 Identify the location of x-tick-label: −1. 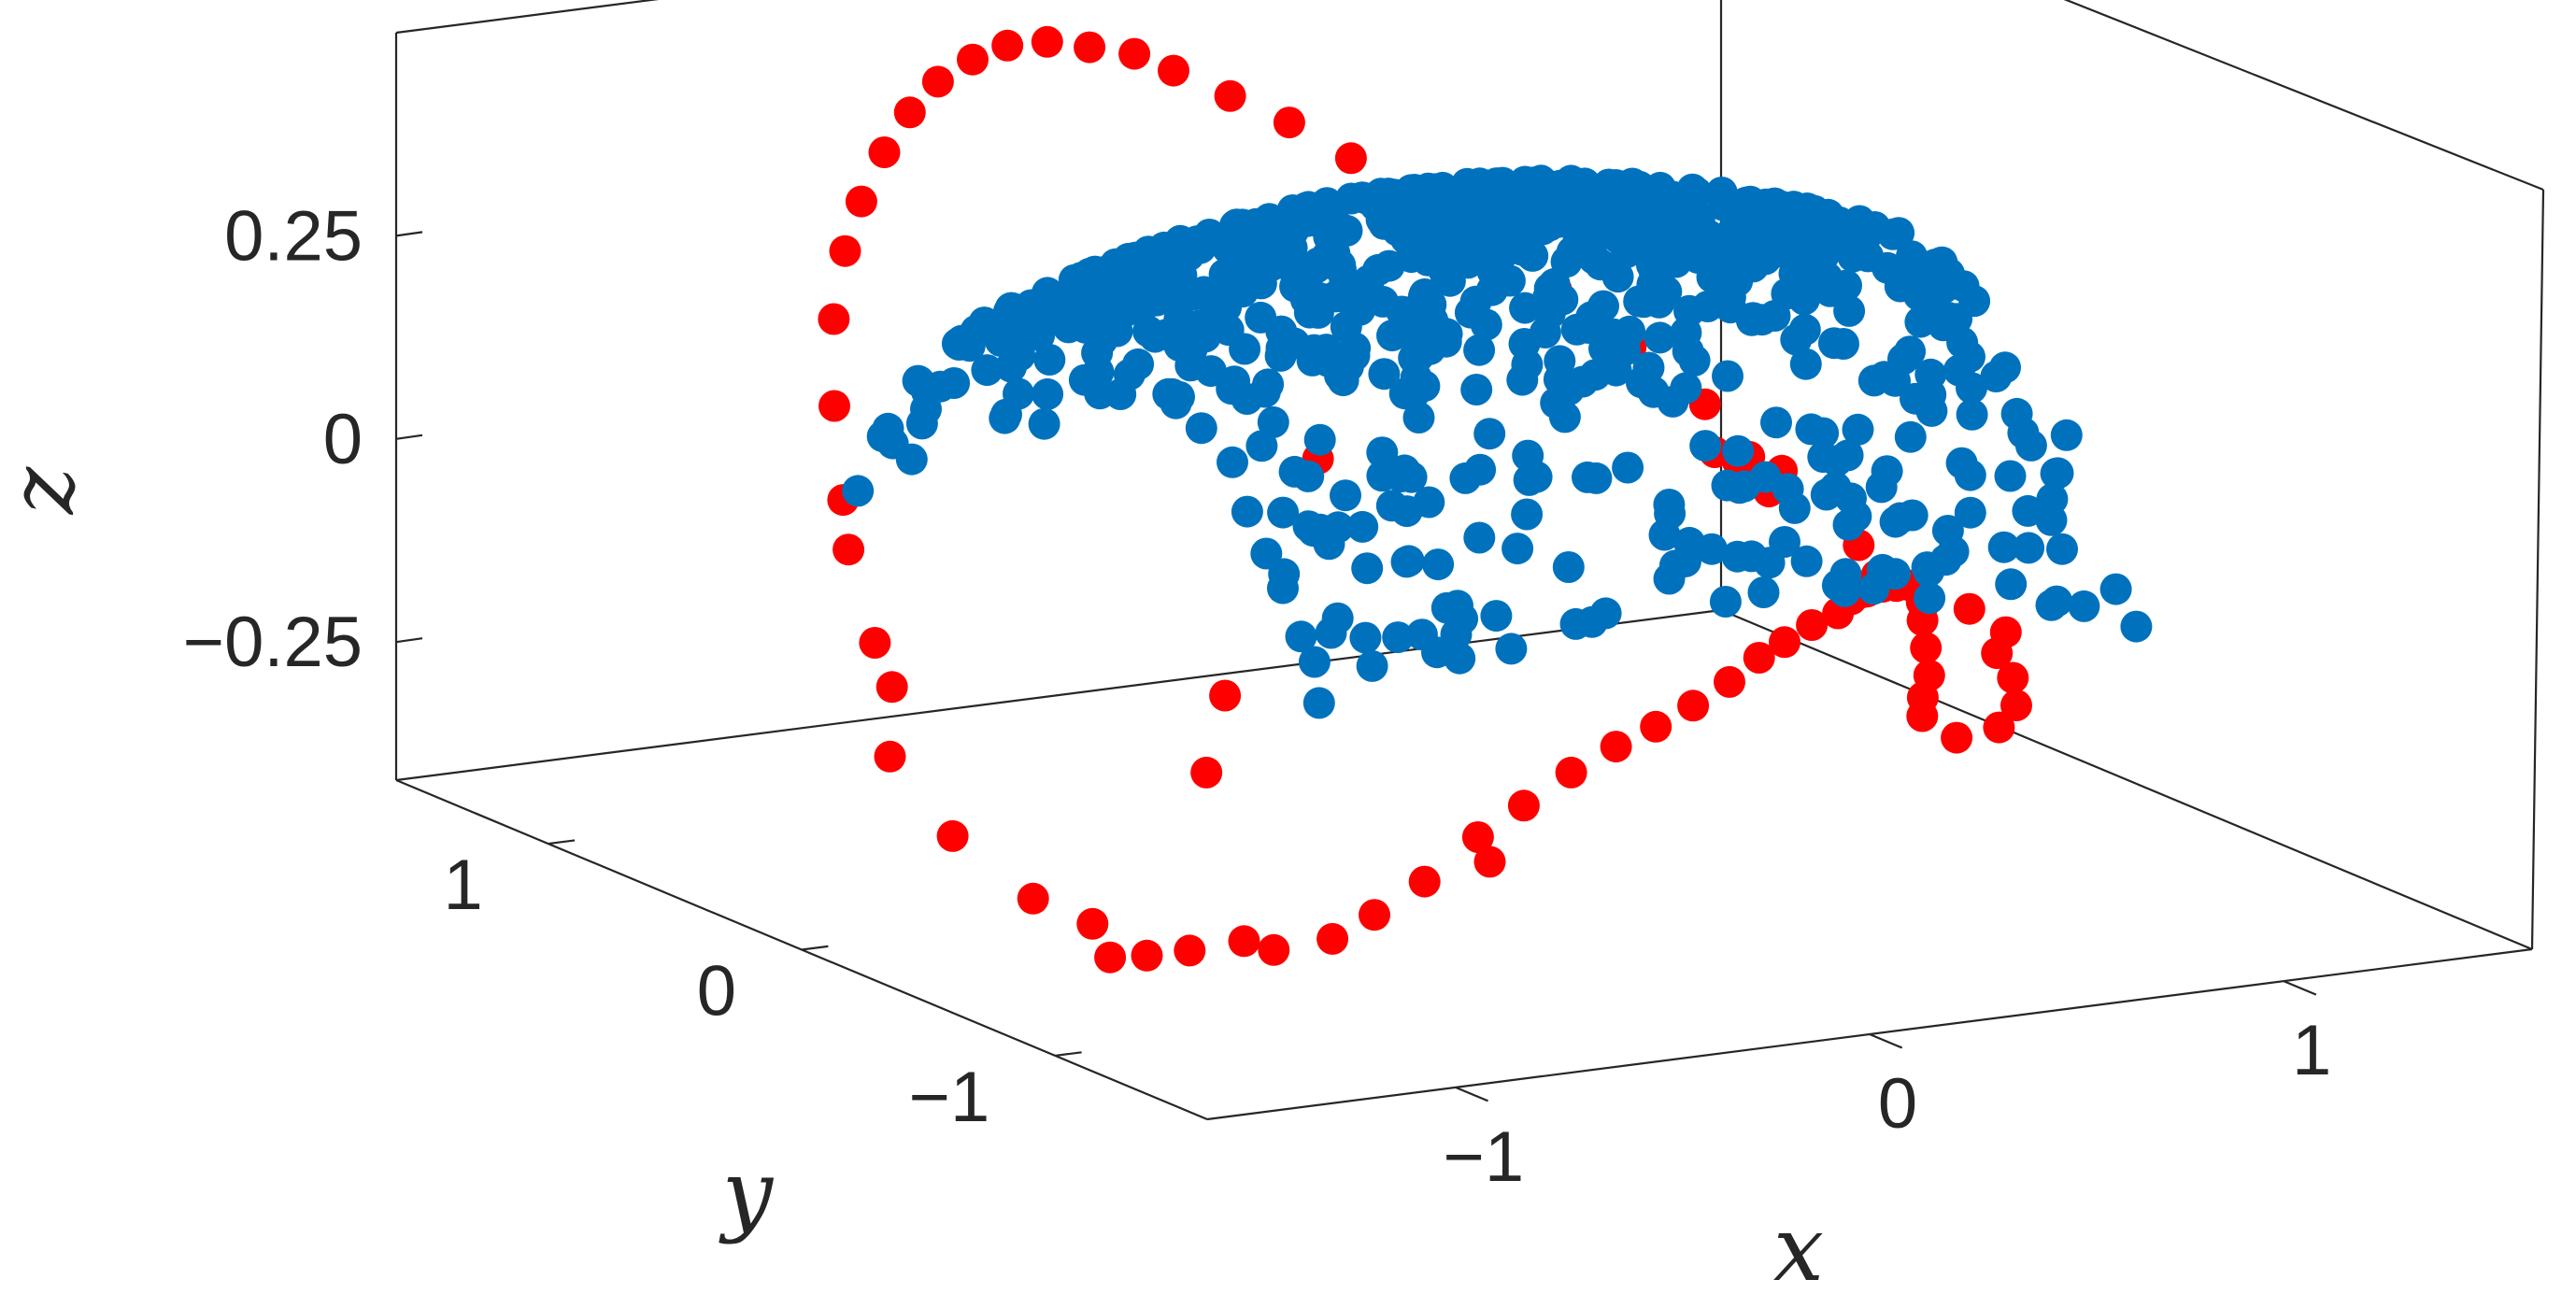
(1485, 1157).